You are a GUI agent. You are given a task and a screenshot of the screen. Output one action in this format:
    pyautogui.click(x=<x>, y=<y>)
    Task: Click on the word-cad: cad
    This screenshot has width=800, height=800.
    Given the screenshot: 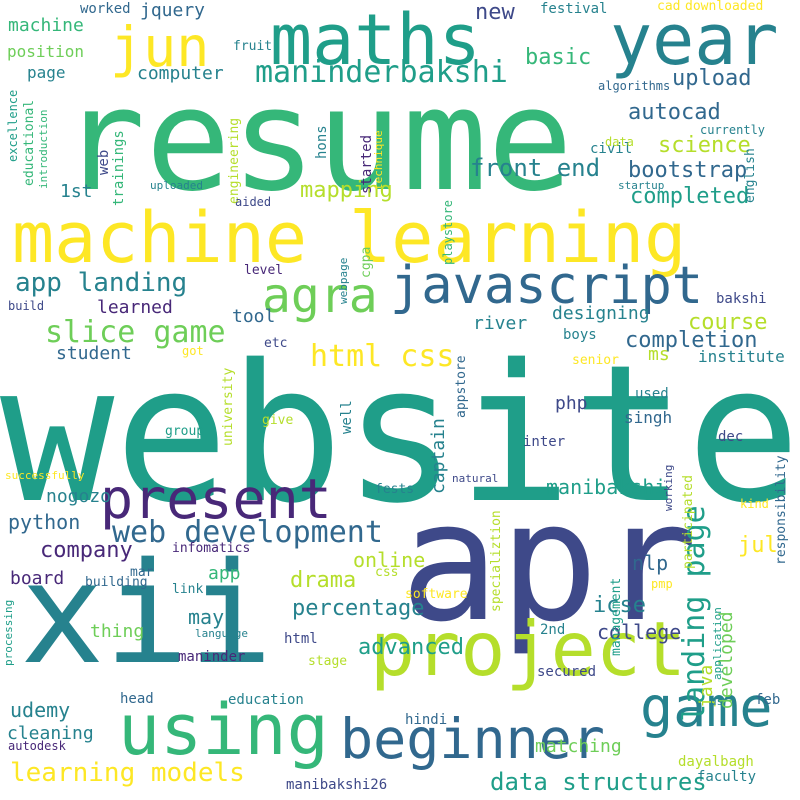 What is the action you would take?
    pyautogui.click(x=669, y=7)
    